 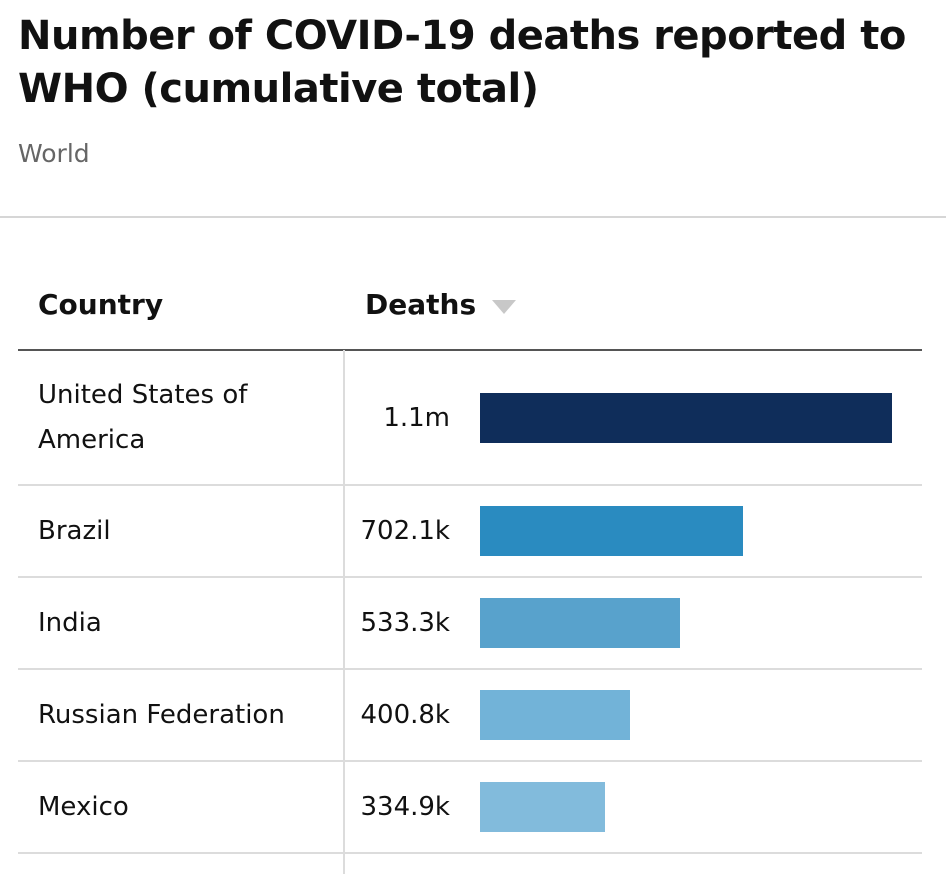 I want to click on header-divider, so click(x=473, y=217).